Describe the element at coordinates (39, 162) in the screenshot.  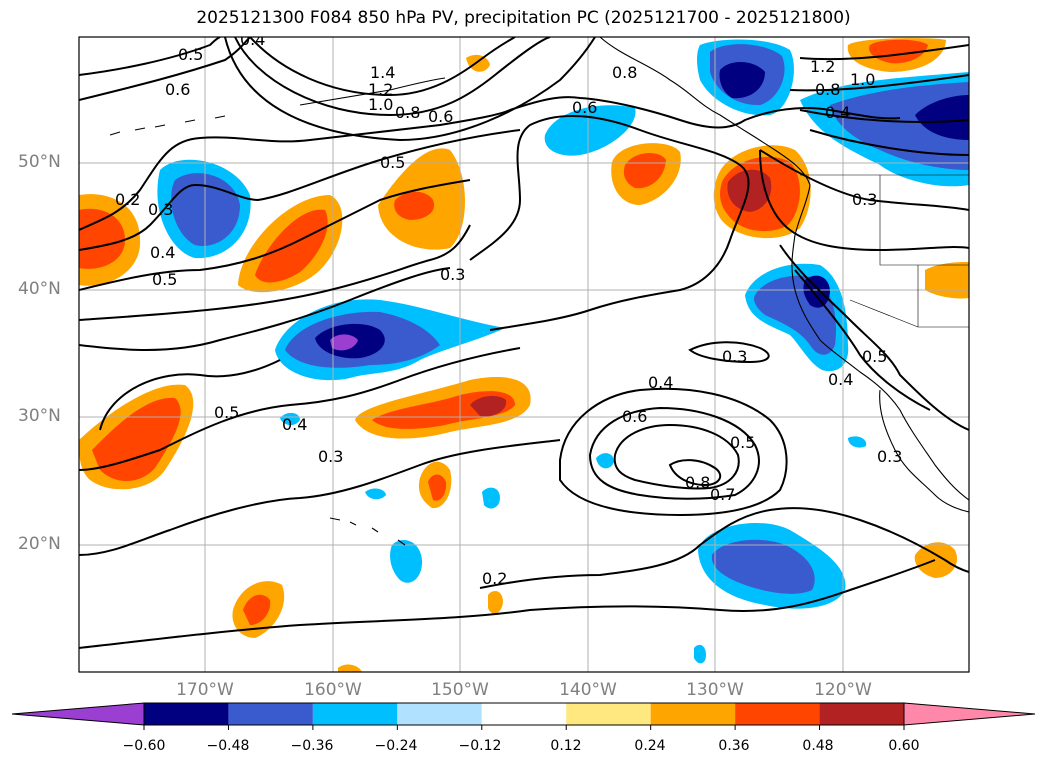
I see `lat-label: 50°N` at that location.